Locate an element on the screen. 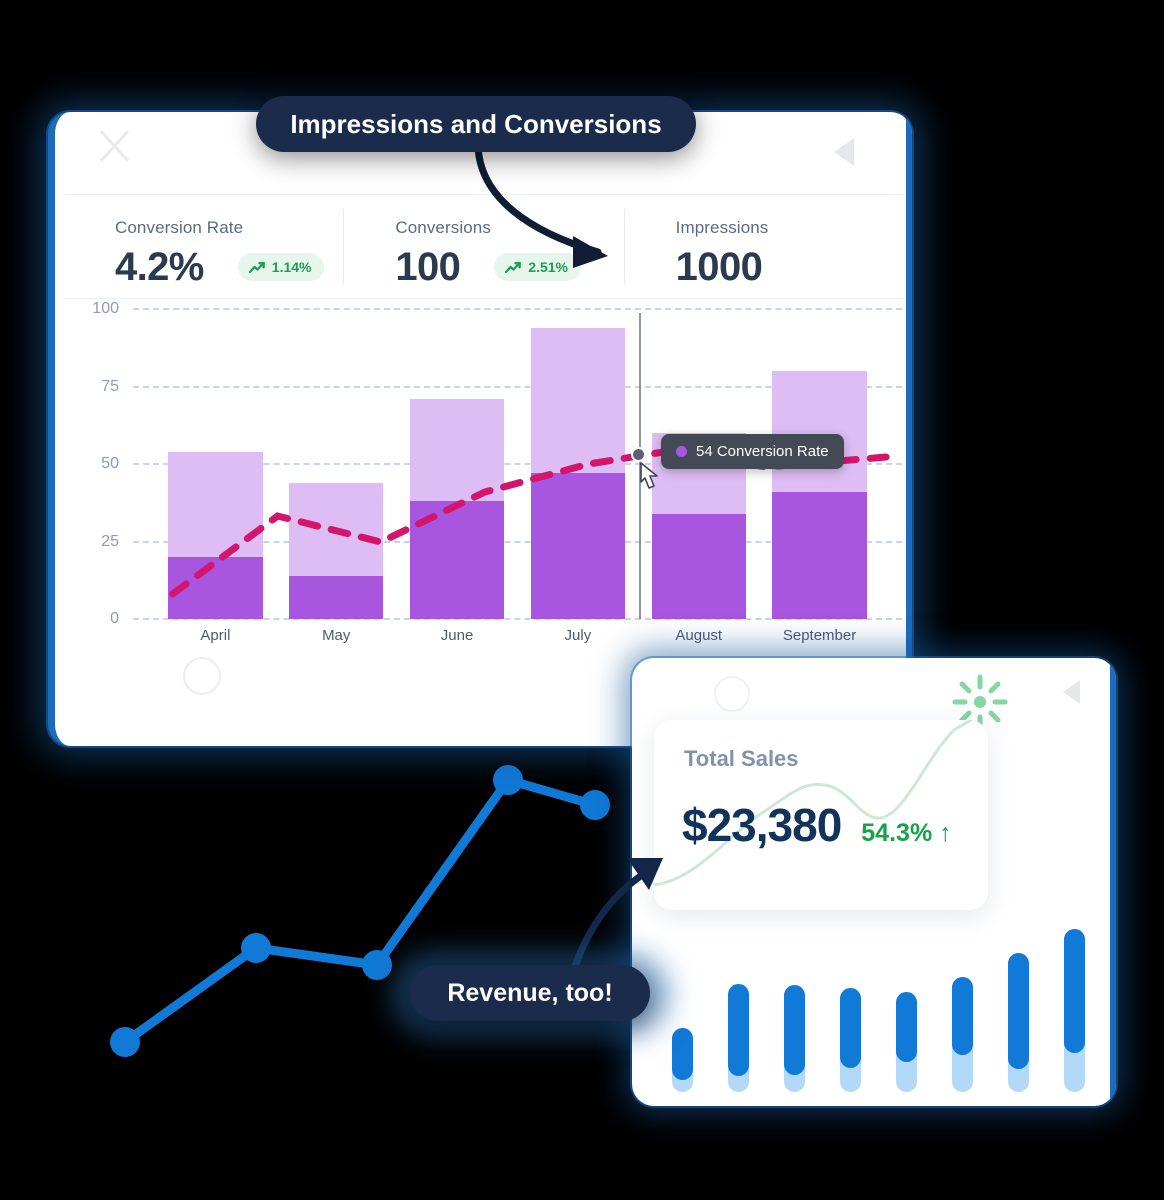  y-tick: 25 is located at coordinates (110, 541).